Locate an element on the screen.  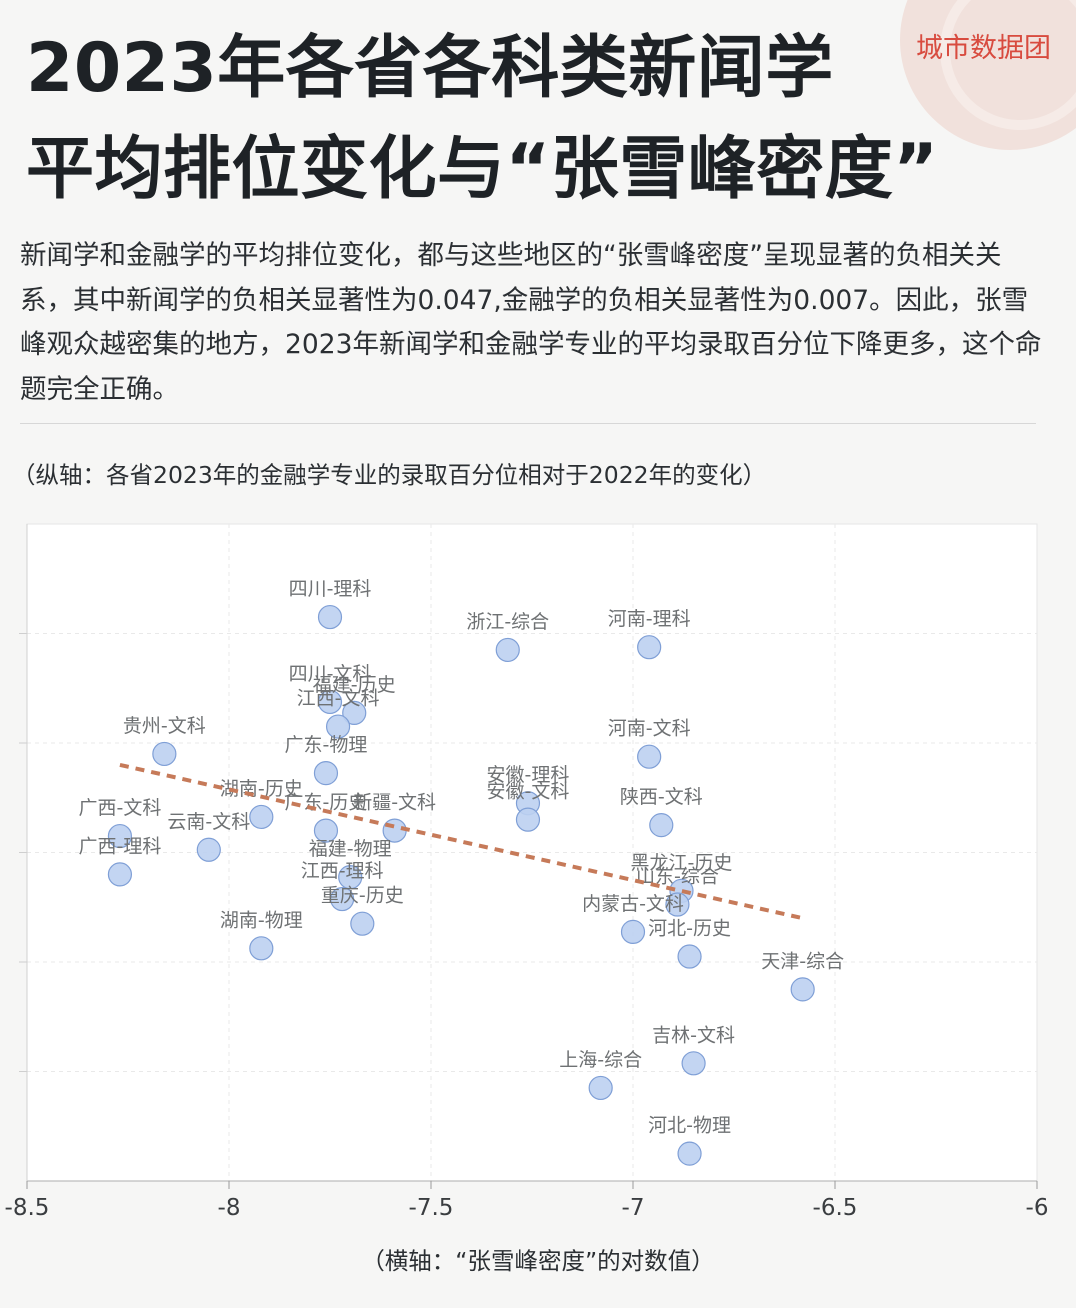
point-label: 贵州-文科 is located at coordinates (164, 726).